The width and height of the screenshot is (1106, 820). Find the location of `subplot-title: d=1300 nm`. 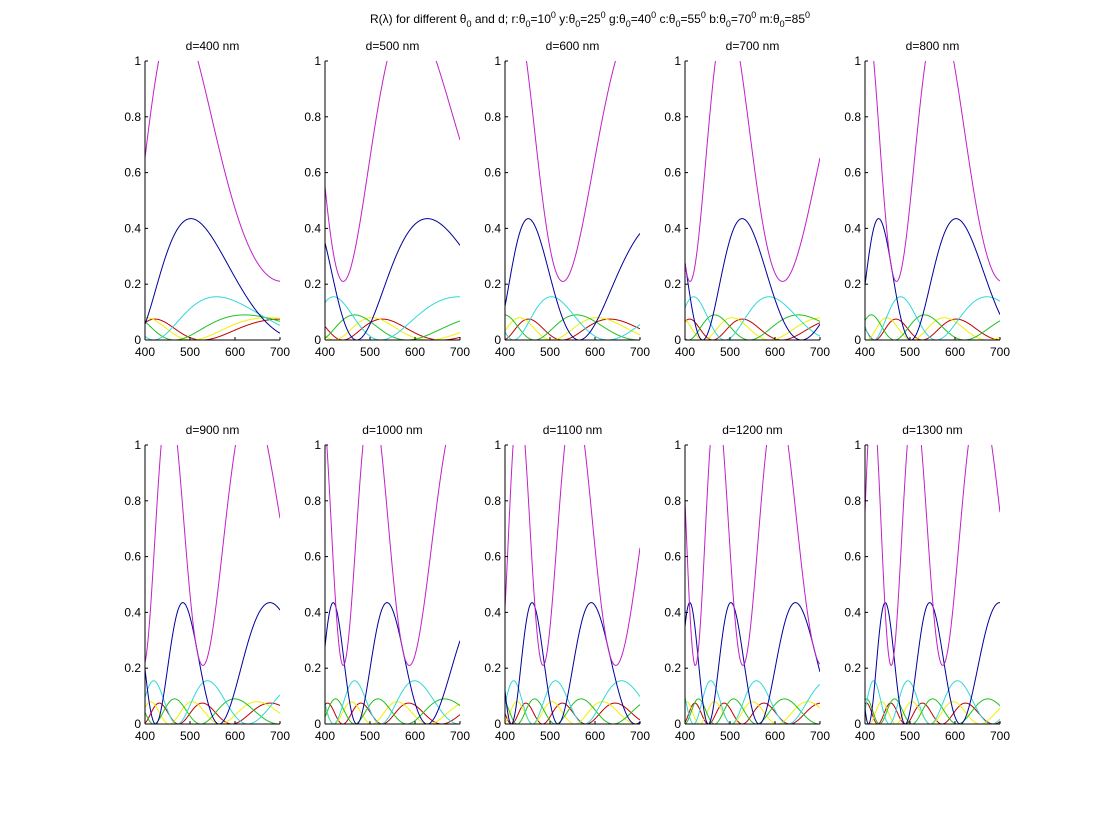

subplot-title: d=1300 nm is located at coordinates (932, 430).